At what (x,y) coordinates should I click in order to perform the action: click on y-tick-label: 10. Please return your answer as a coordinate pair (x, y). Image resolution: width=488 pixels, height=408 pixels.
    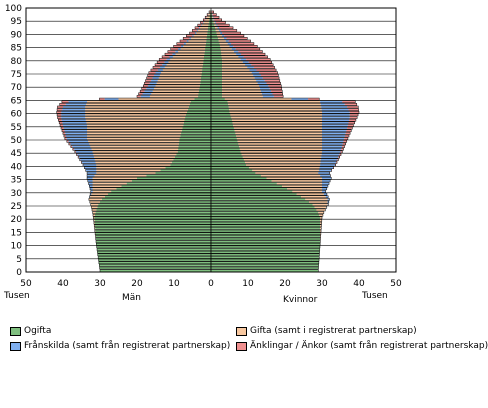
    Looking at the image, I should click on (17, 247).